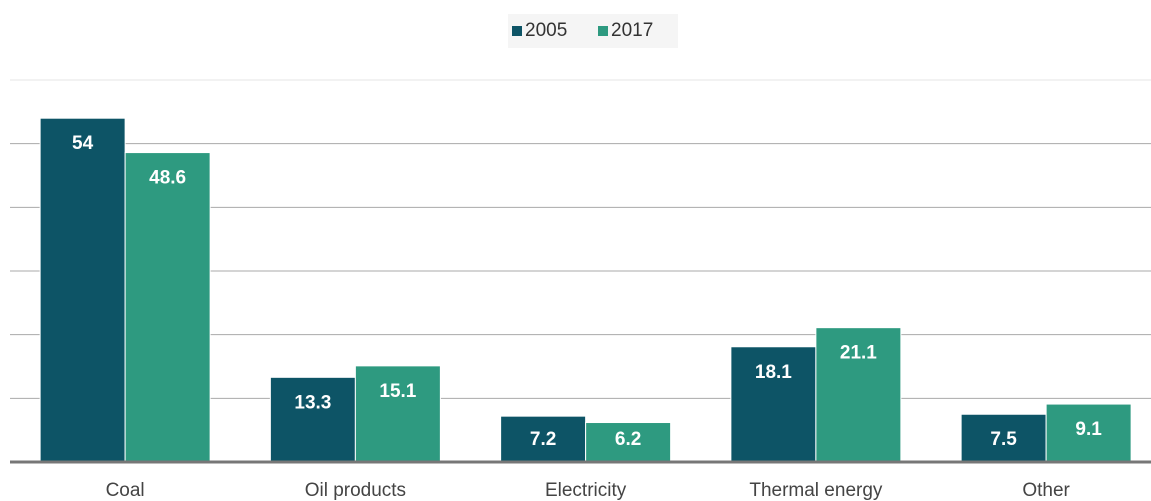 The width and height of the screenshot is (1151, 501). What do you see at coordinates (586, 490) in the screenshot?
I see `x-tick-label: Electricity` at bounding box center [586, 490].